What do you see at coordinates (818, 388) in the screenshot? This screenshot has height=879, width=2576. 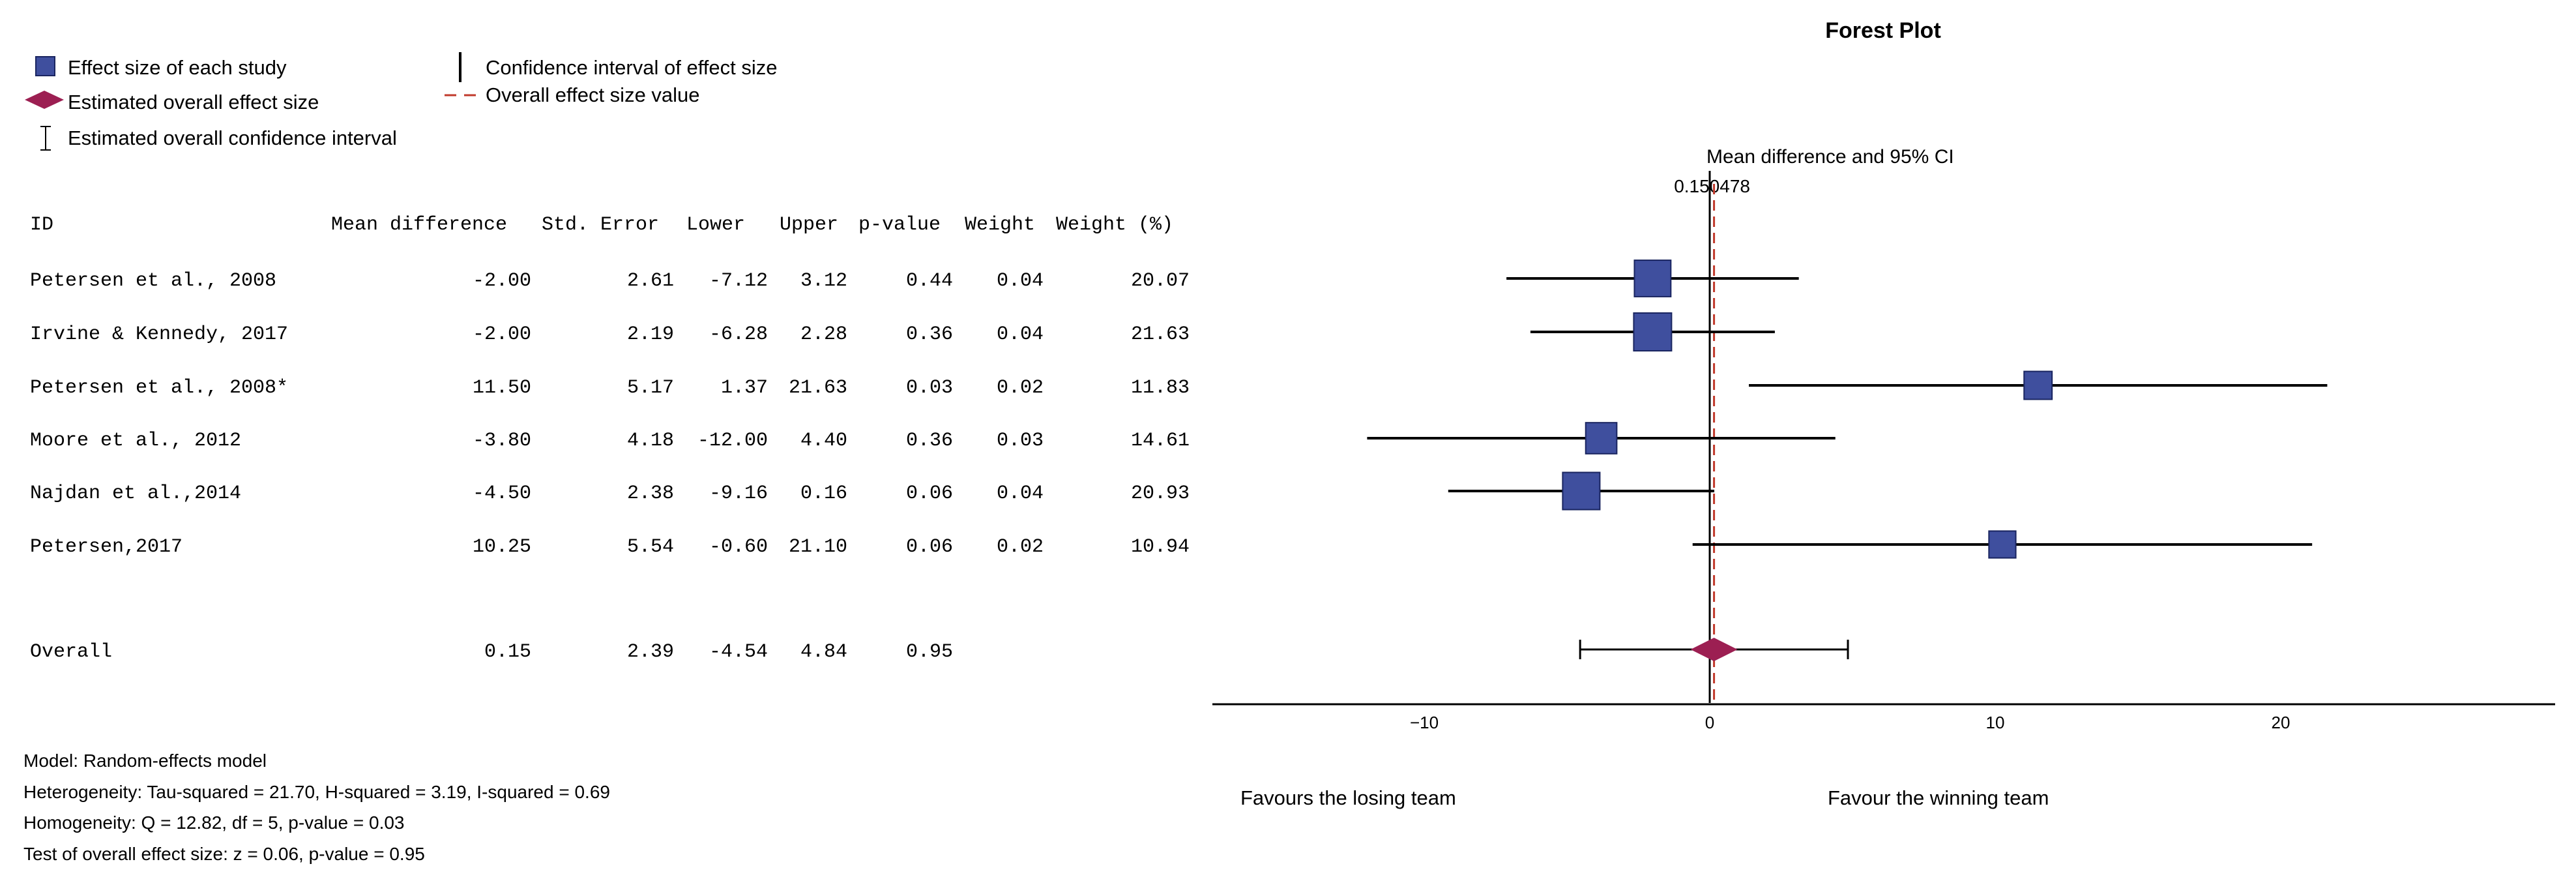 I see `study-upper: 21.63` at bounding box center [818, 388].